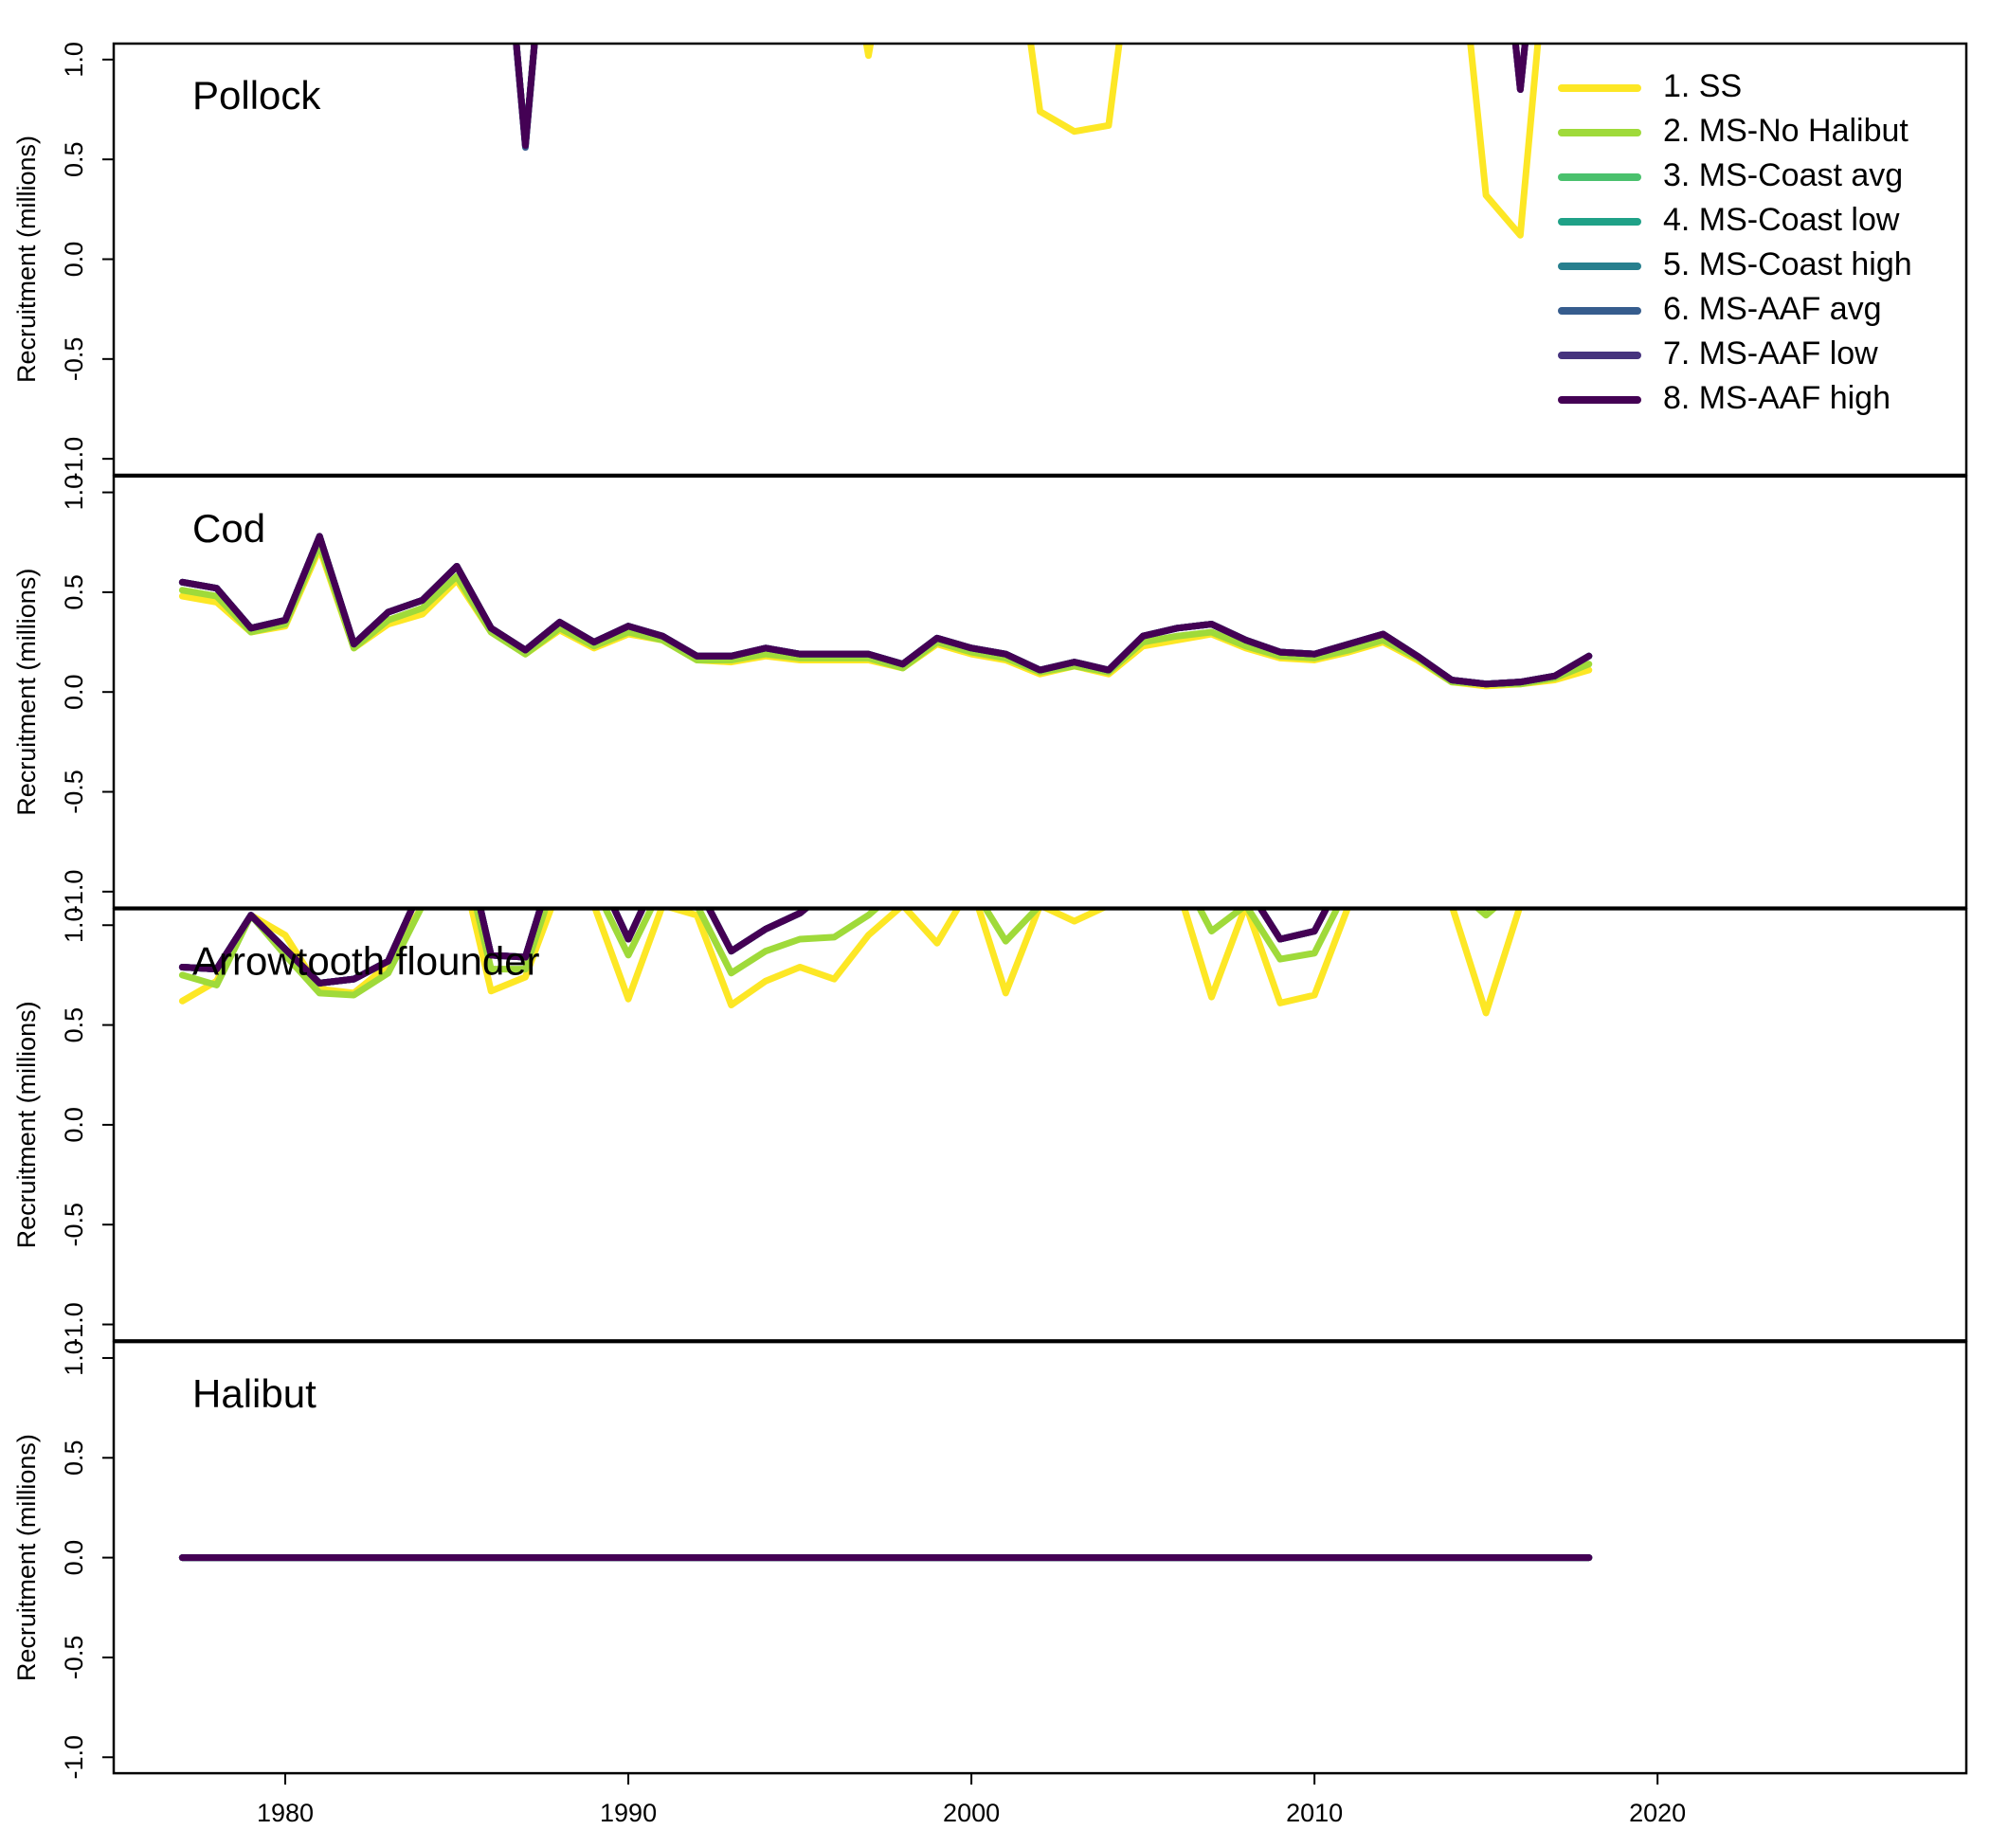 The image size is (1990, 1848). I want to click on panel-title: Halibut, so click(254, 1394).